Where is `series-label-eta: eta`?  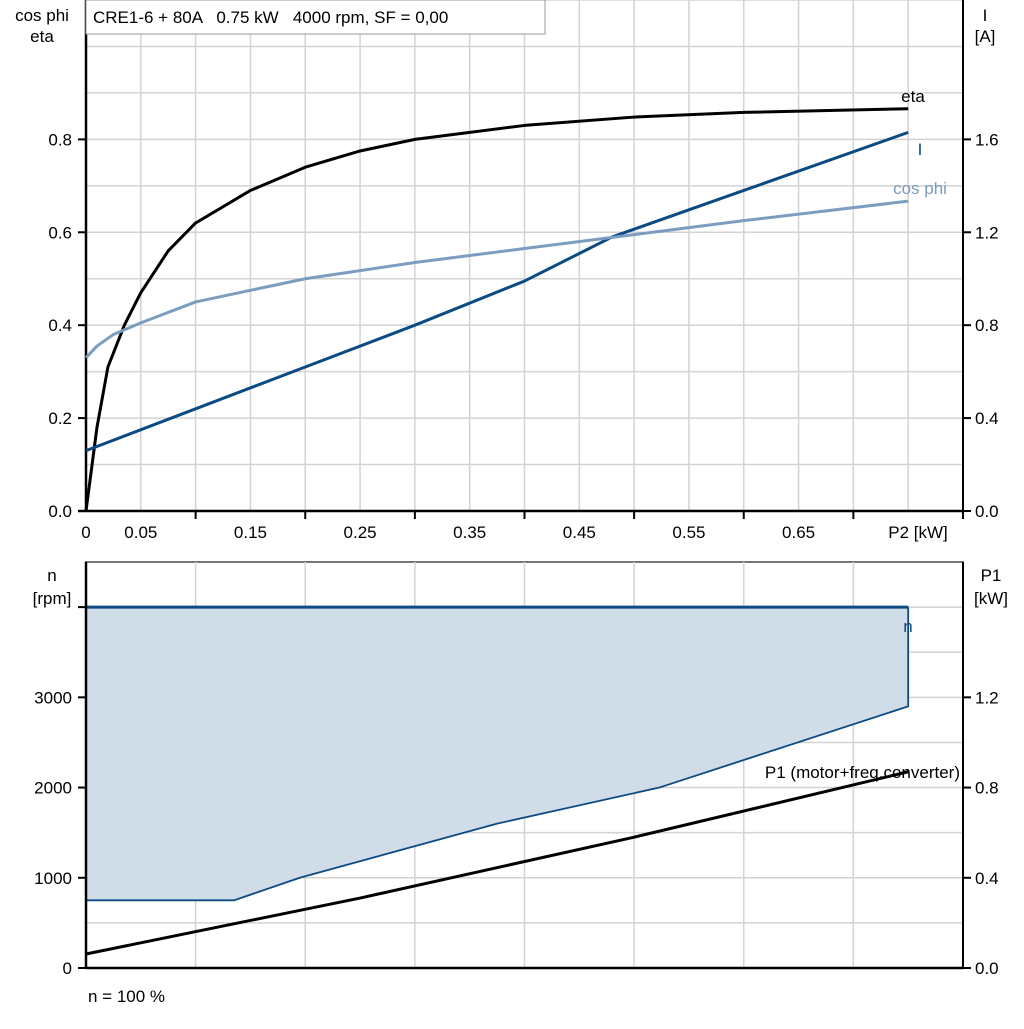 series-label-eta: eta is located at coordinates (913, 96).